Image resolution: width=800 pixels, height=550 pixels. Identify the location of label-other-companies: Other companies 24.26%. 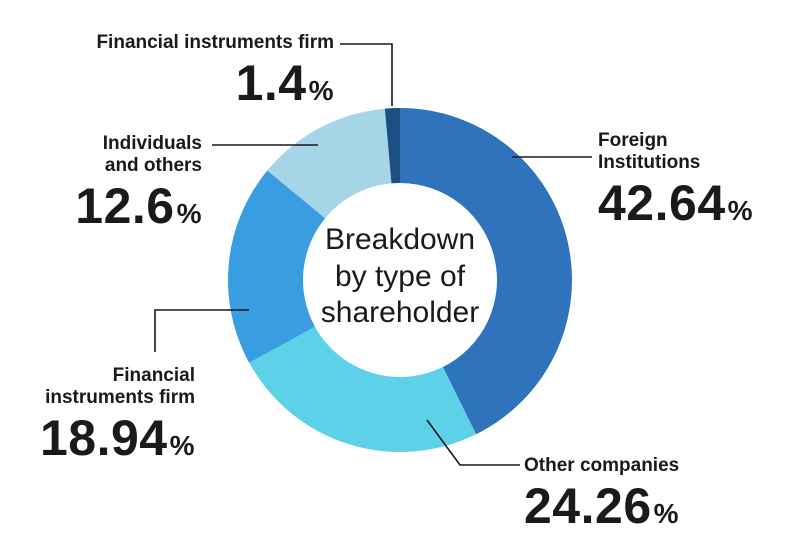
(601, 493).